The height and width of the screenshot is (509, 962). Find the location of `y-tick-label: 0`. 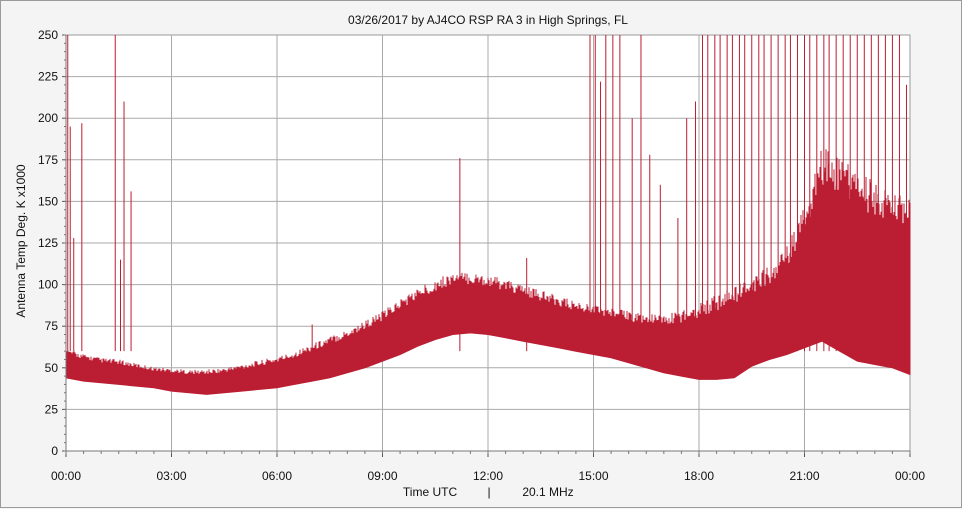

y-tick-label: 0 is located at coordinates (54, 451).